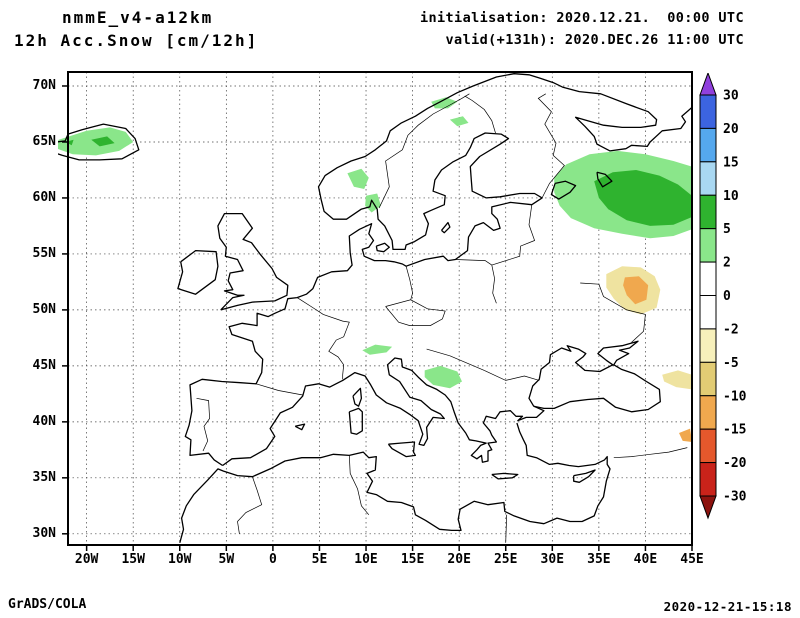 This screenshot has height=618, width=800. What do you see at coordinates (377, 349) in the screenshot?
I see `patch-alps-snow` at bounding box center [377, 349].